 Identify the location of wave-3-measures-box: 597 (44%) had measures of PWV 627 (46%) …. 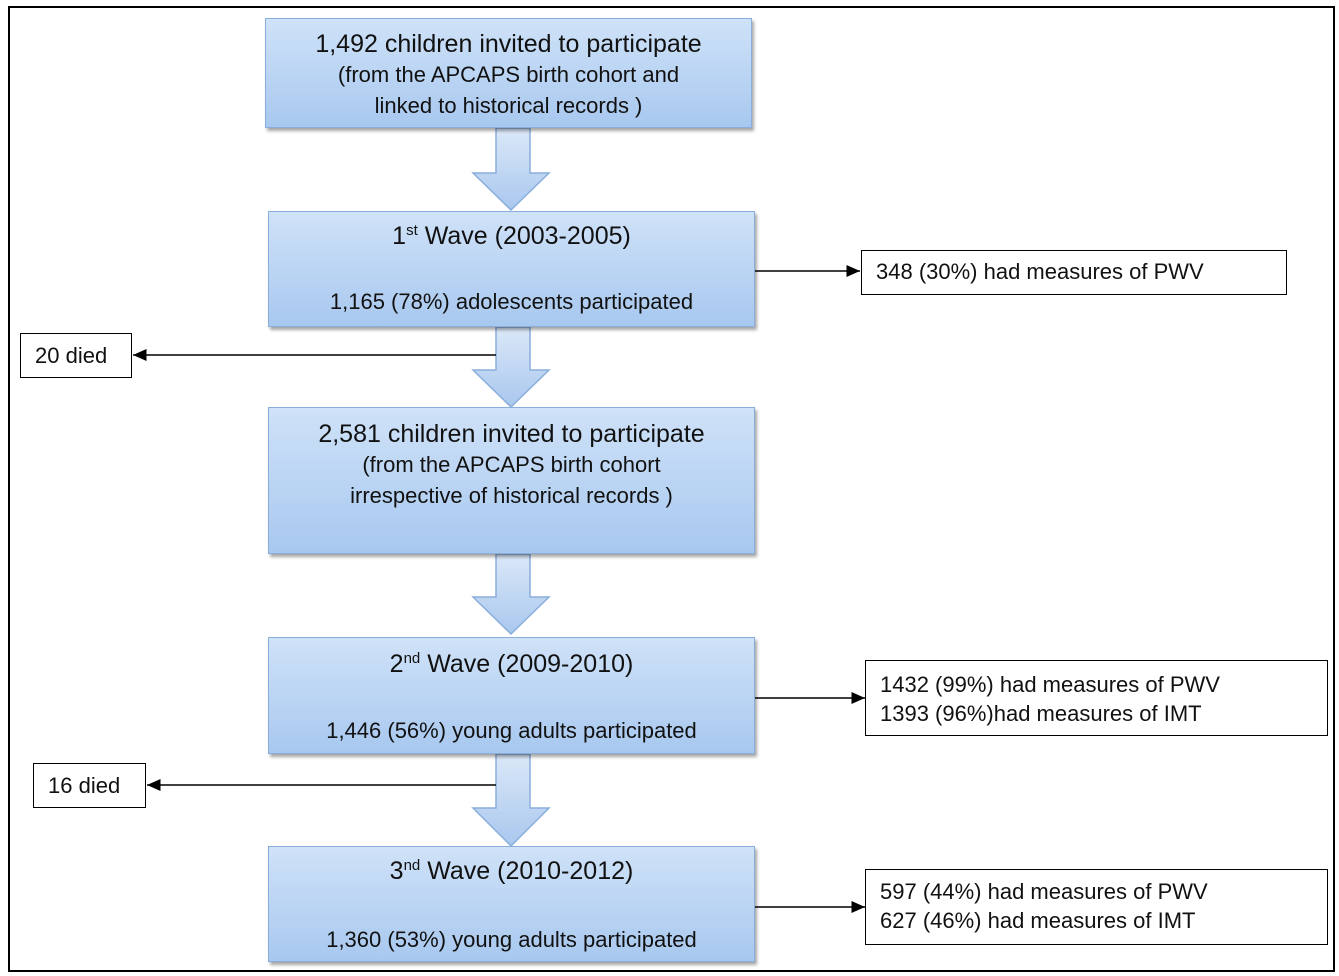
(1096, 907).